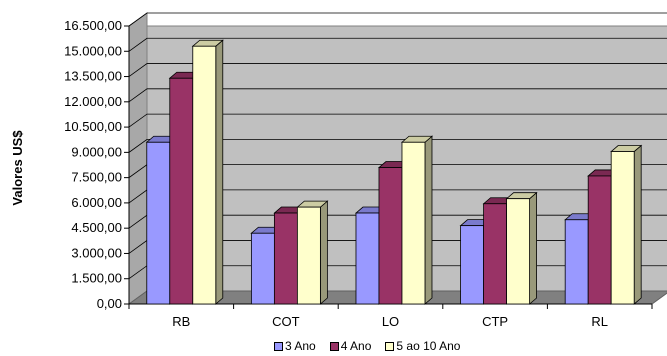 This screenshot has width=667, height=356. Describe the element at coordinates (96, 202) in the screenshot. I see `y-tick-label: 6.000,00` at that location.